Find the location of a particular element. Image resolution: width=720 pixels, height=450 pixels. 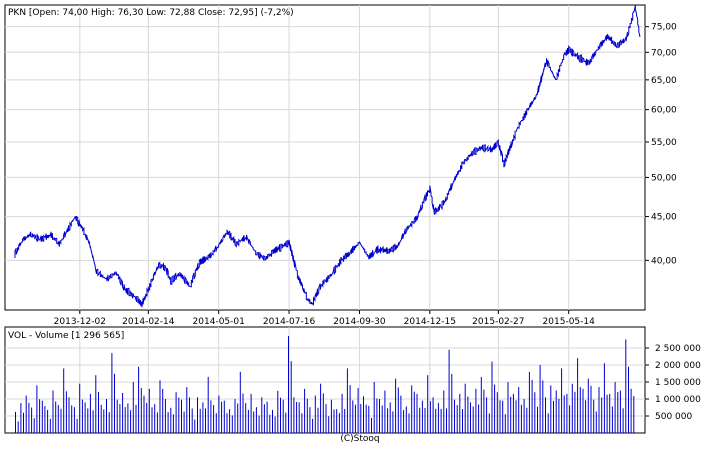

price-y-tick-label: 45,00 is located at coordinates (664, 218).